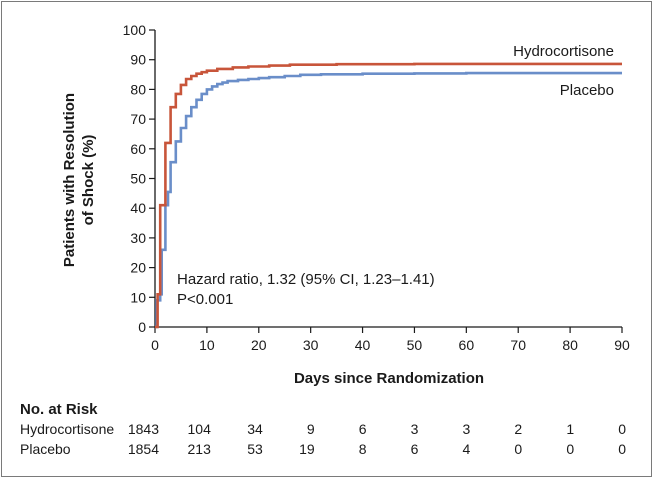 This screenshot has width=655, height=480. I want to click on risk-table-cell: 19, so click(307, 449).